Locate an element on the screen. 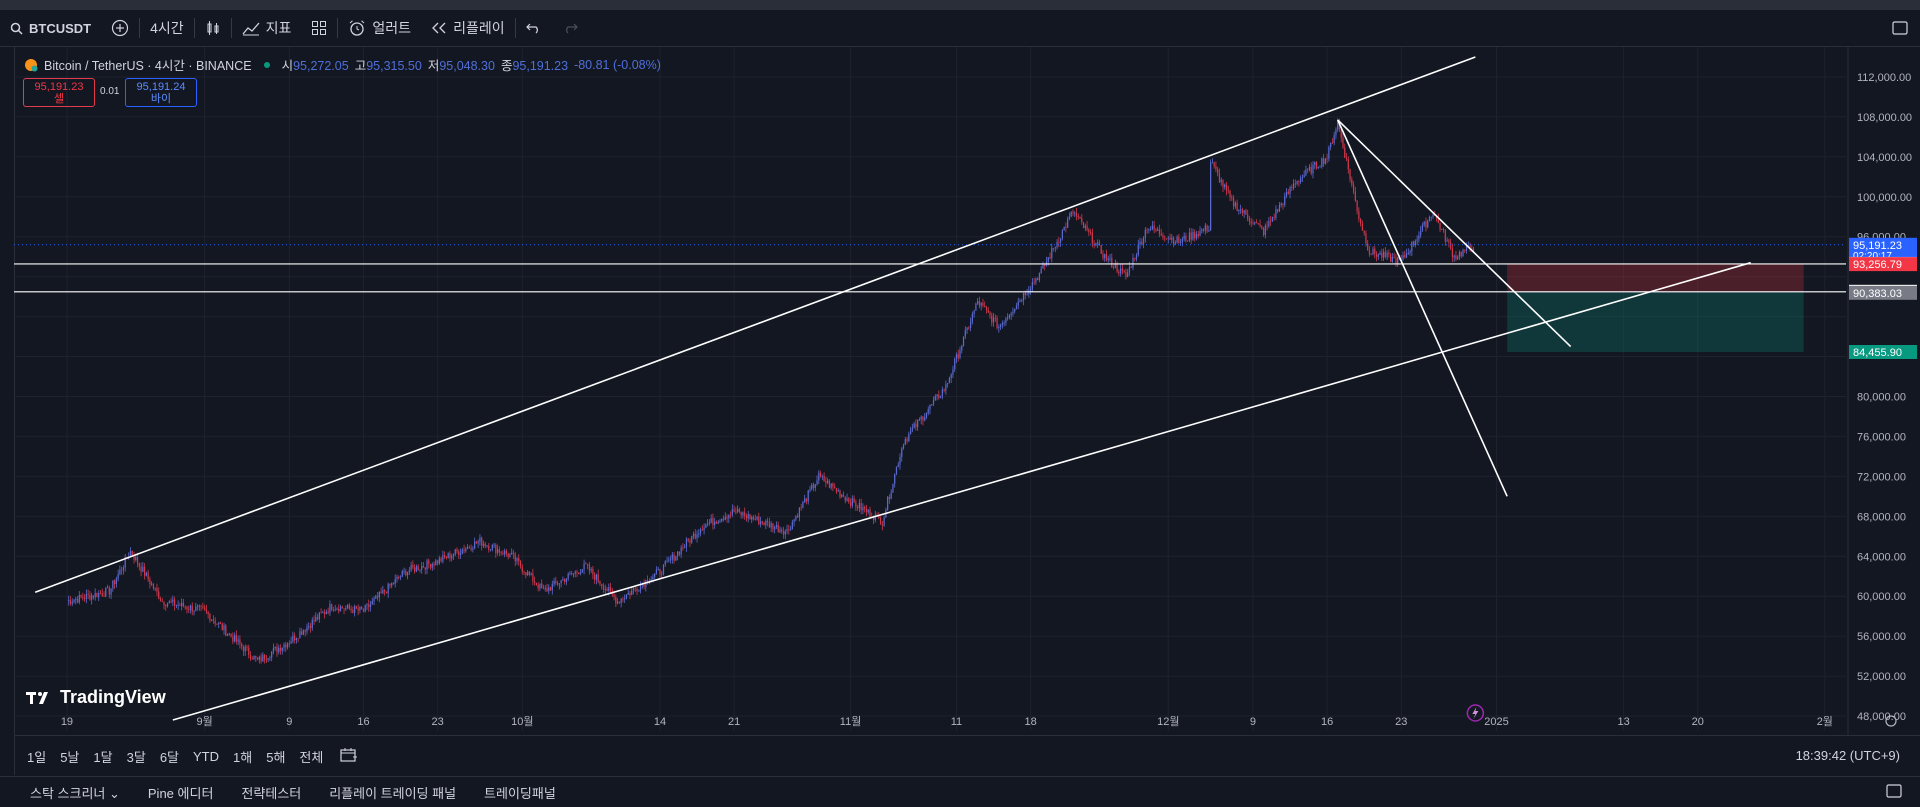  timeframe-0: 1일 is located at coordinates (37, 757).